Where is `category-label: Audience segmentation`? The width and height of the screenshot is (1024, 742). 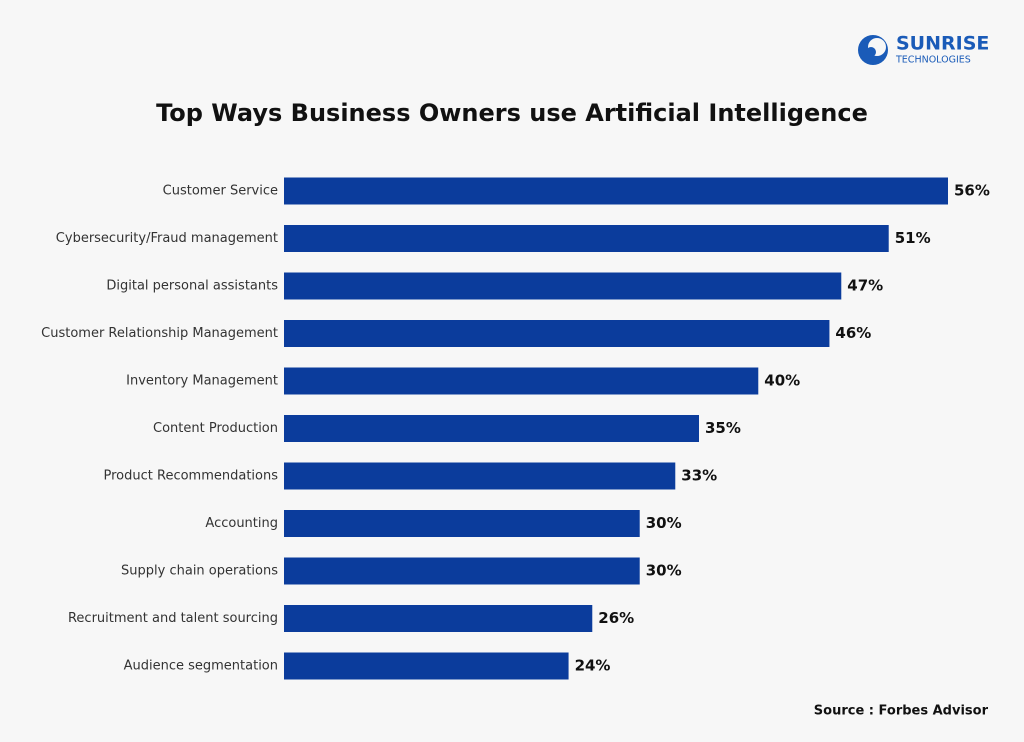
category-label: Audience segmentation is located at coordinates (201, 666).